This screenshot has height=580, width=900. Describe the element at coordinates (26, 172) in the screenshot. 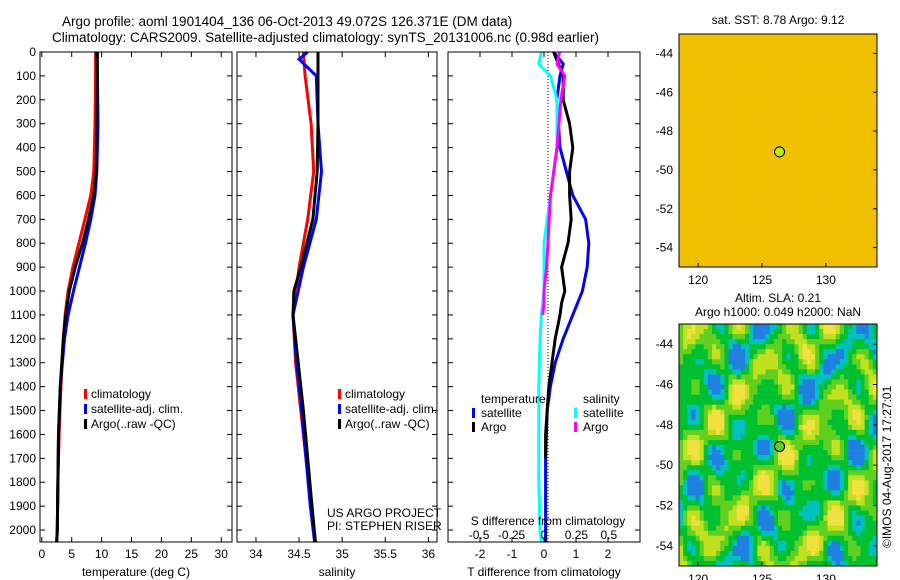

I see `depth-tick-label: 500` at that location.